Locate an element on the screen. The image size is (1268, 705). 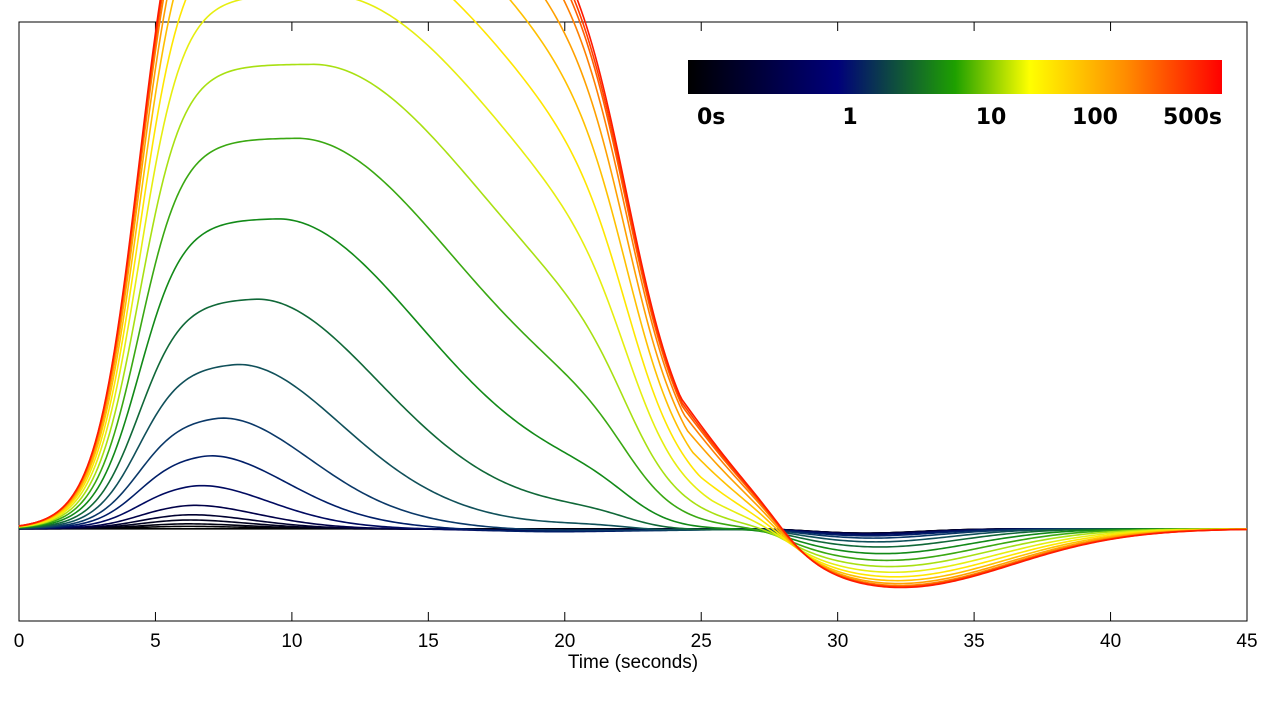
x-tick-label-35: 35 is located at coordinates (974, 641).